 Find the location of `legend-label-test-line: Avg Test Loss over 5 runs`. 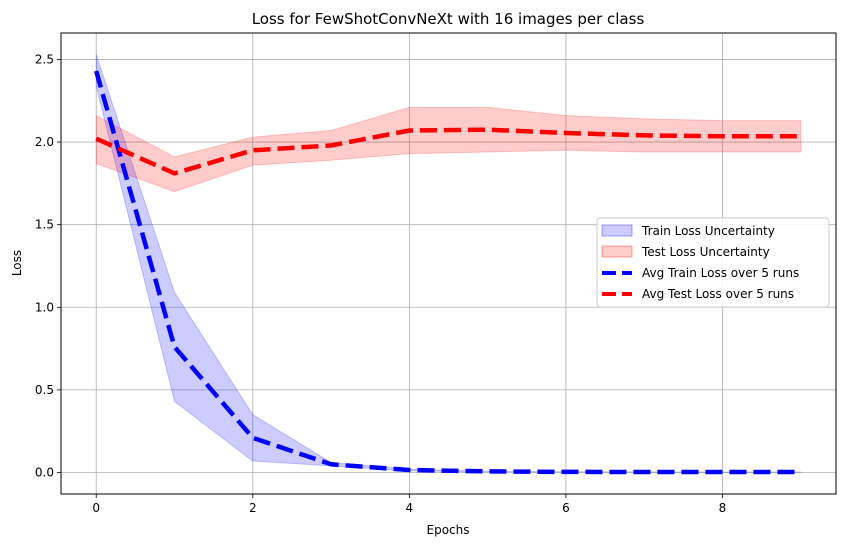

legend-label-test-line: Avg Test Loss over 5 runs is located at coordinates (718, 294).